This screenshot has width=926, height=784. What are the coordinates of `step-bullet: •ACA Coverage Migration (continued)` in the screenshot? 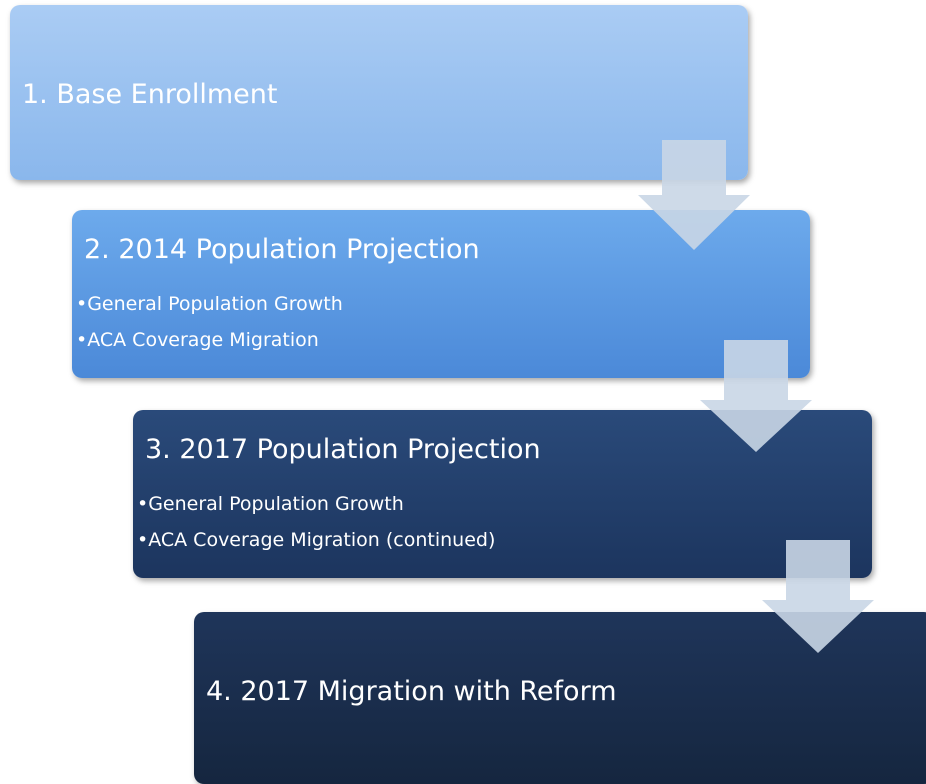 It's located at (316, 540).